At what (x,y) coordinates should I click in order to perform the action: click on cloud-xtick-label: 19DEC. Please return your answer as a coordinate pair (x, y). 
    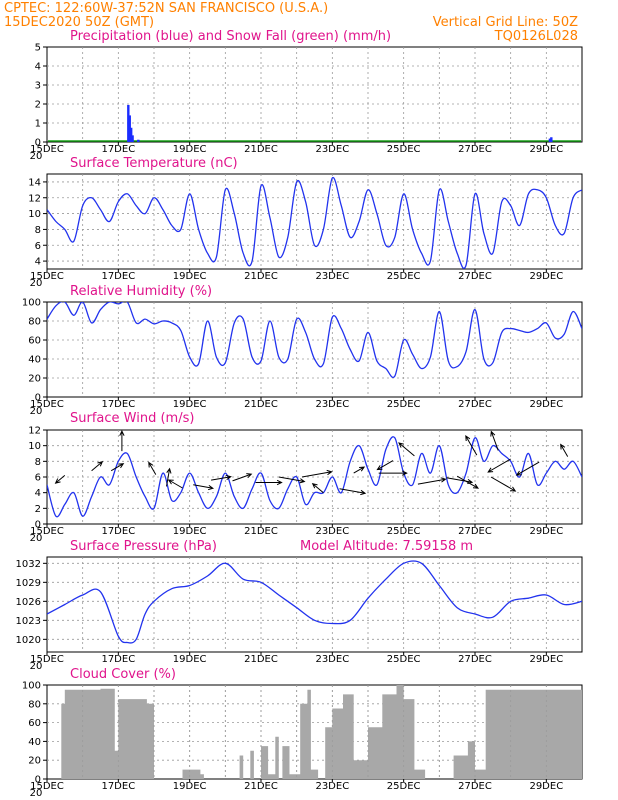
    Looking at the image, I should click on (190, 786).